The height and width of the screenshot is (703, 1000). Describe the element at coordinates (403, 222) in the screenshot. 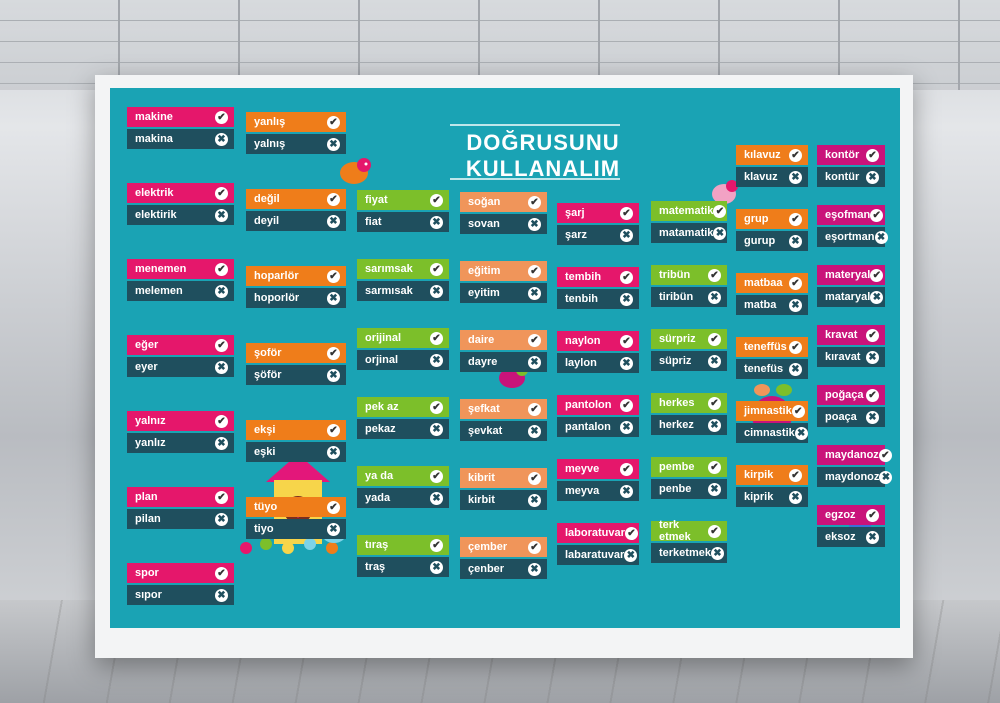

I see `wrong-word-row: fiat ✖` at that location.